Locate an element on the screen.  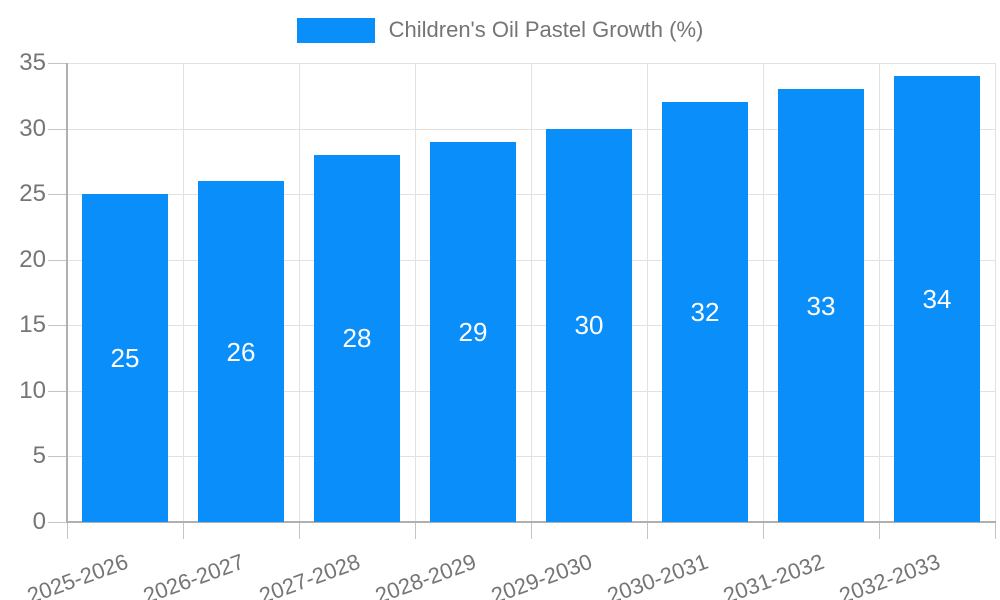
x-axis-tick-label: 2031-2032 is located at coordinates (773, 574).